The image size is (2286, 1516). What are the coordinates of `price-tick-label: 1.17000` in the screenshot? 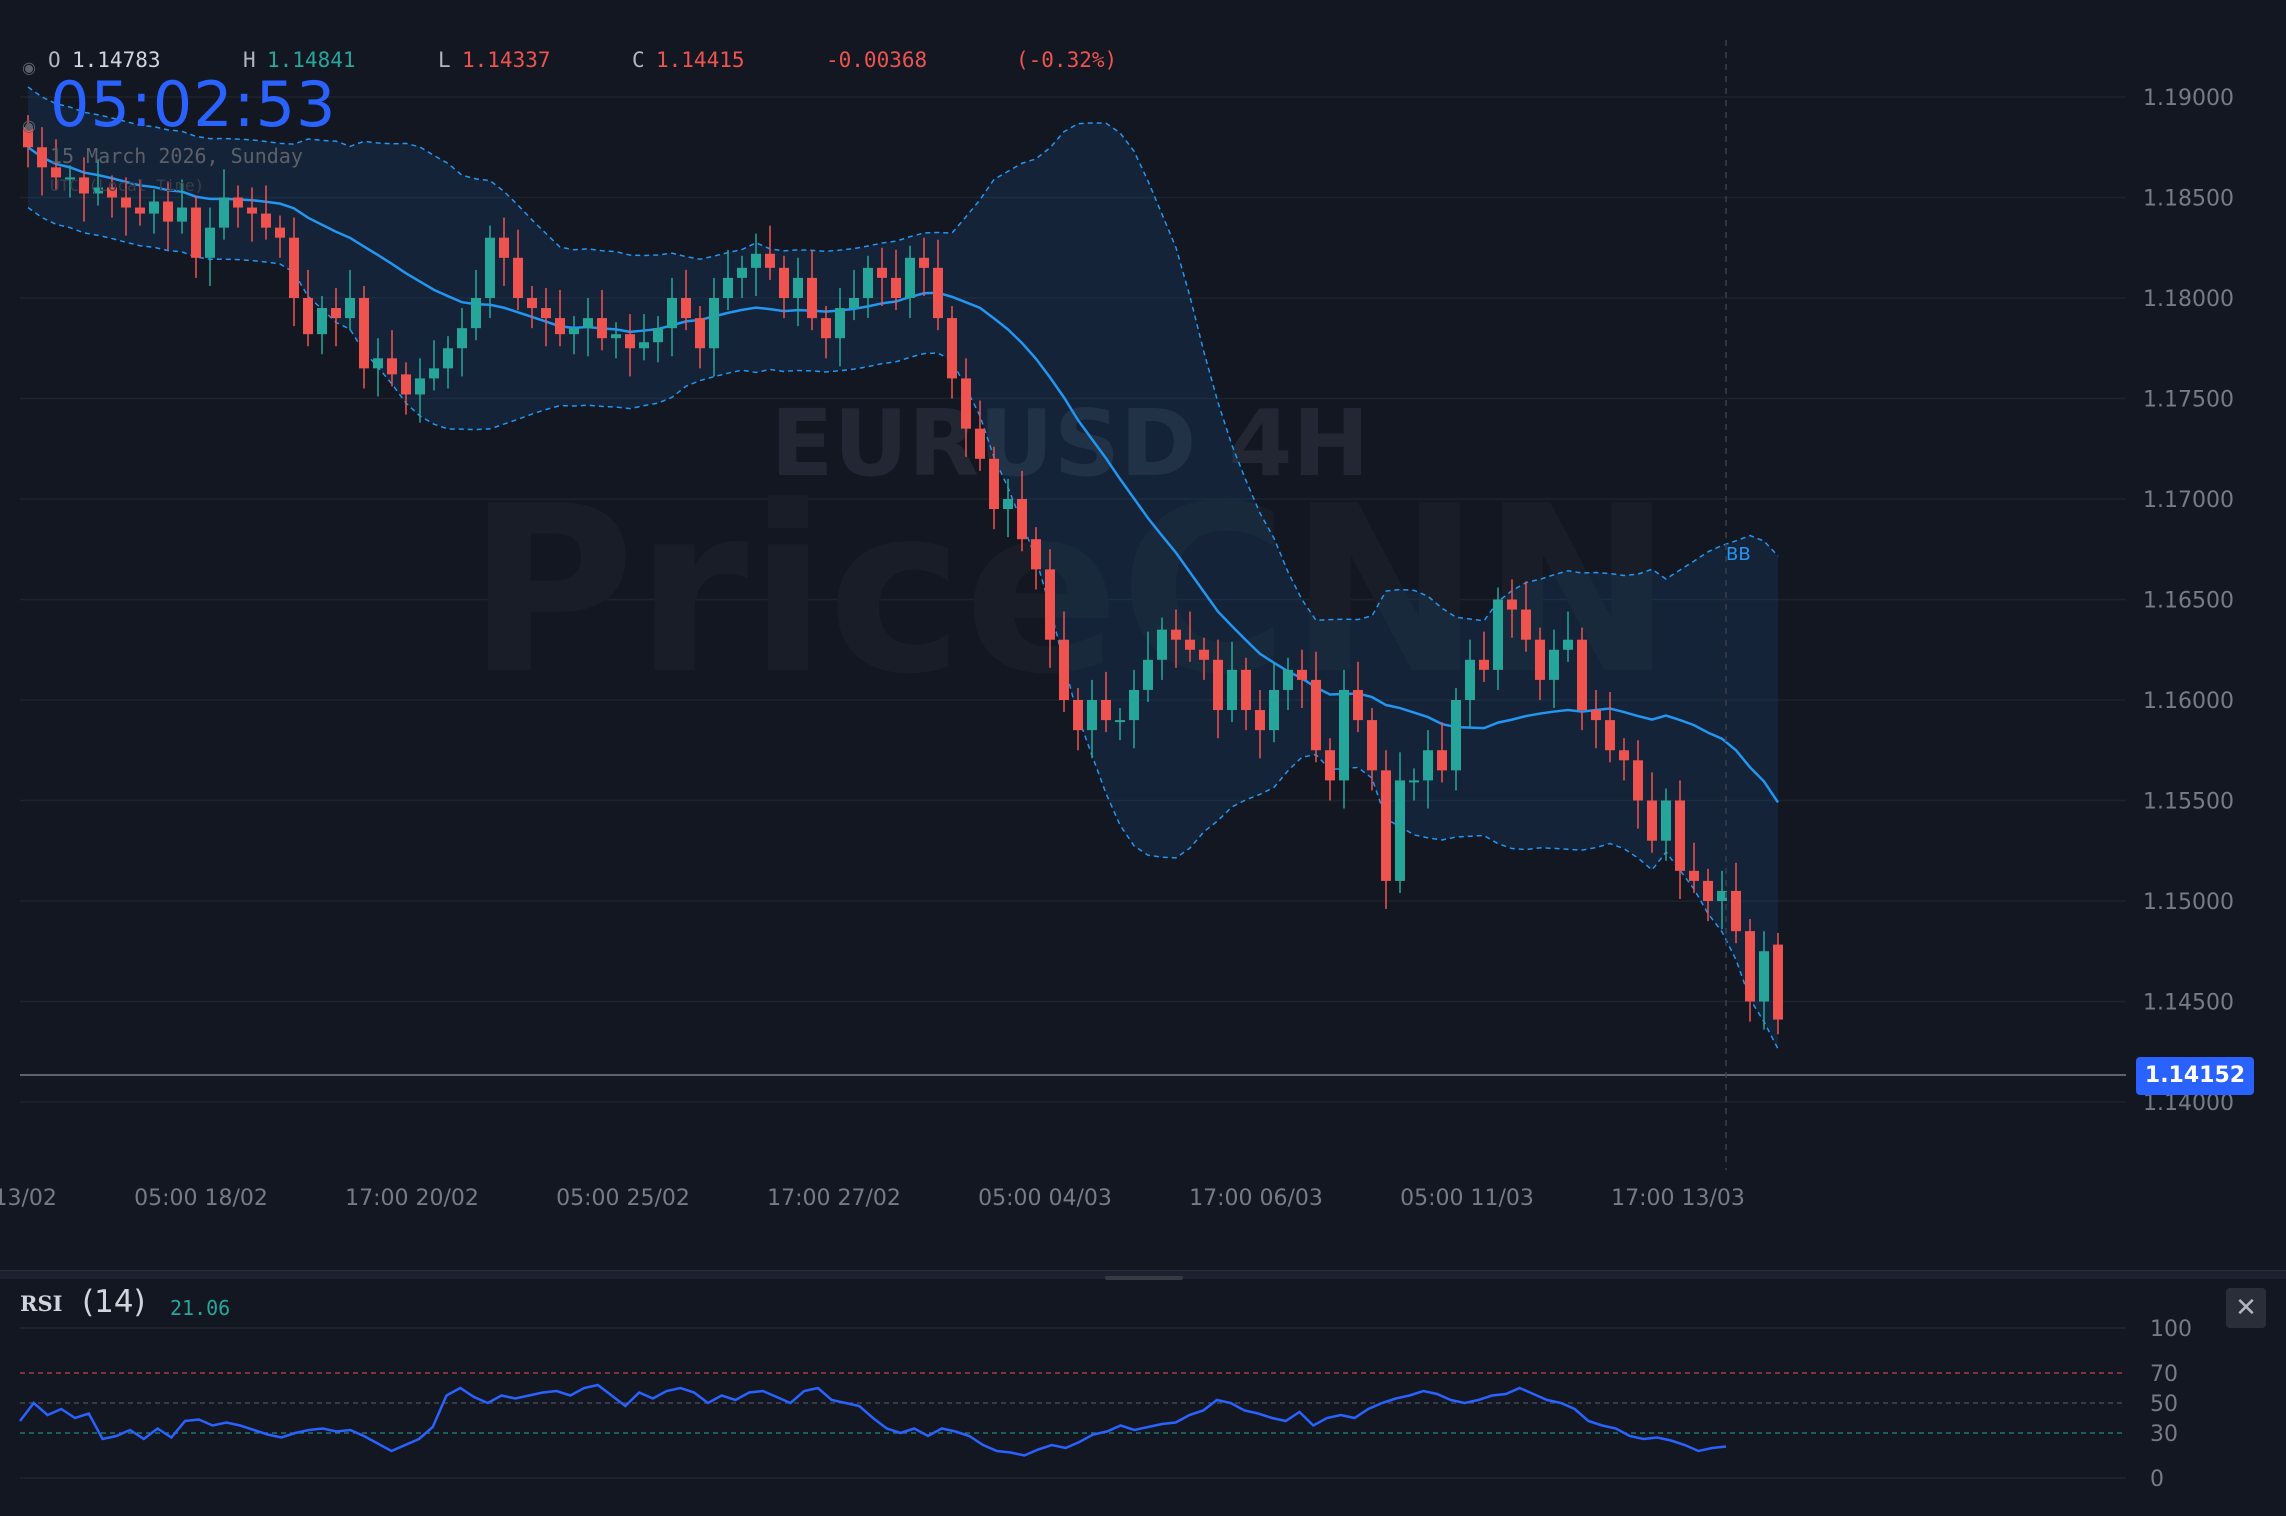 It's located at (2188, 500).